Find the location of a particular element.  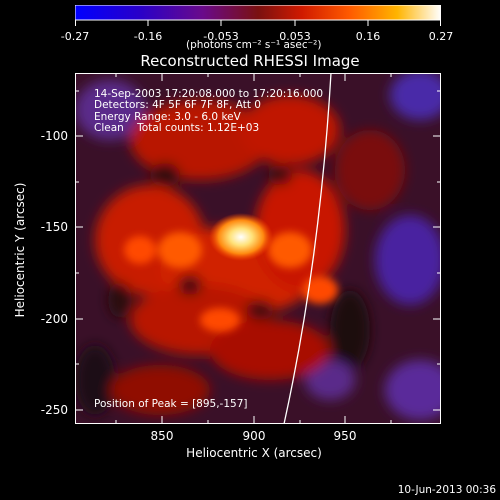

x-tick-label: 900 is located at coordinates (254, 436).